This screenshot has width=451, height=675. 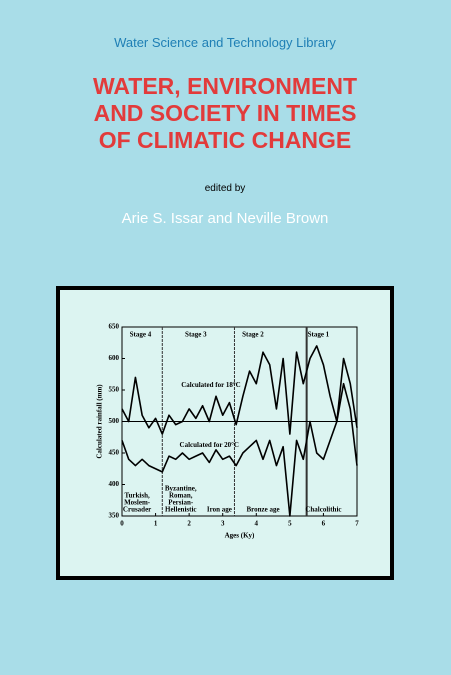 I want to click on x-tick-label: 7, so click(x=357, y=524).